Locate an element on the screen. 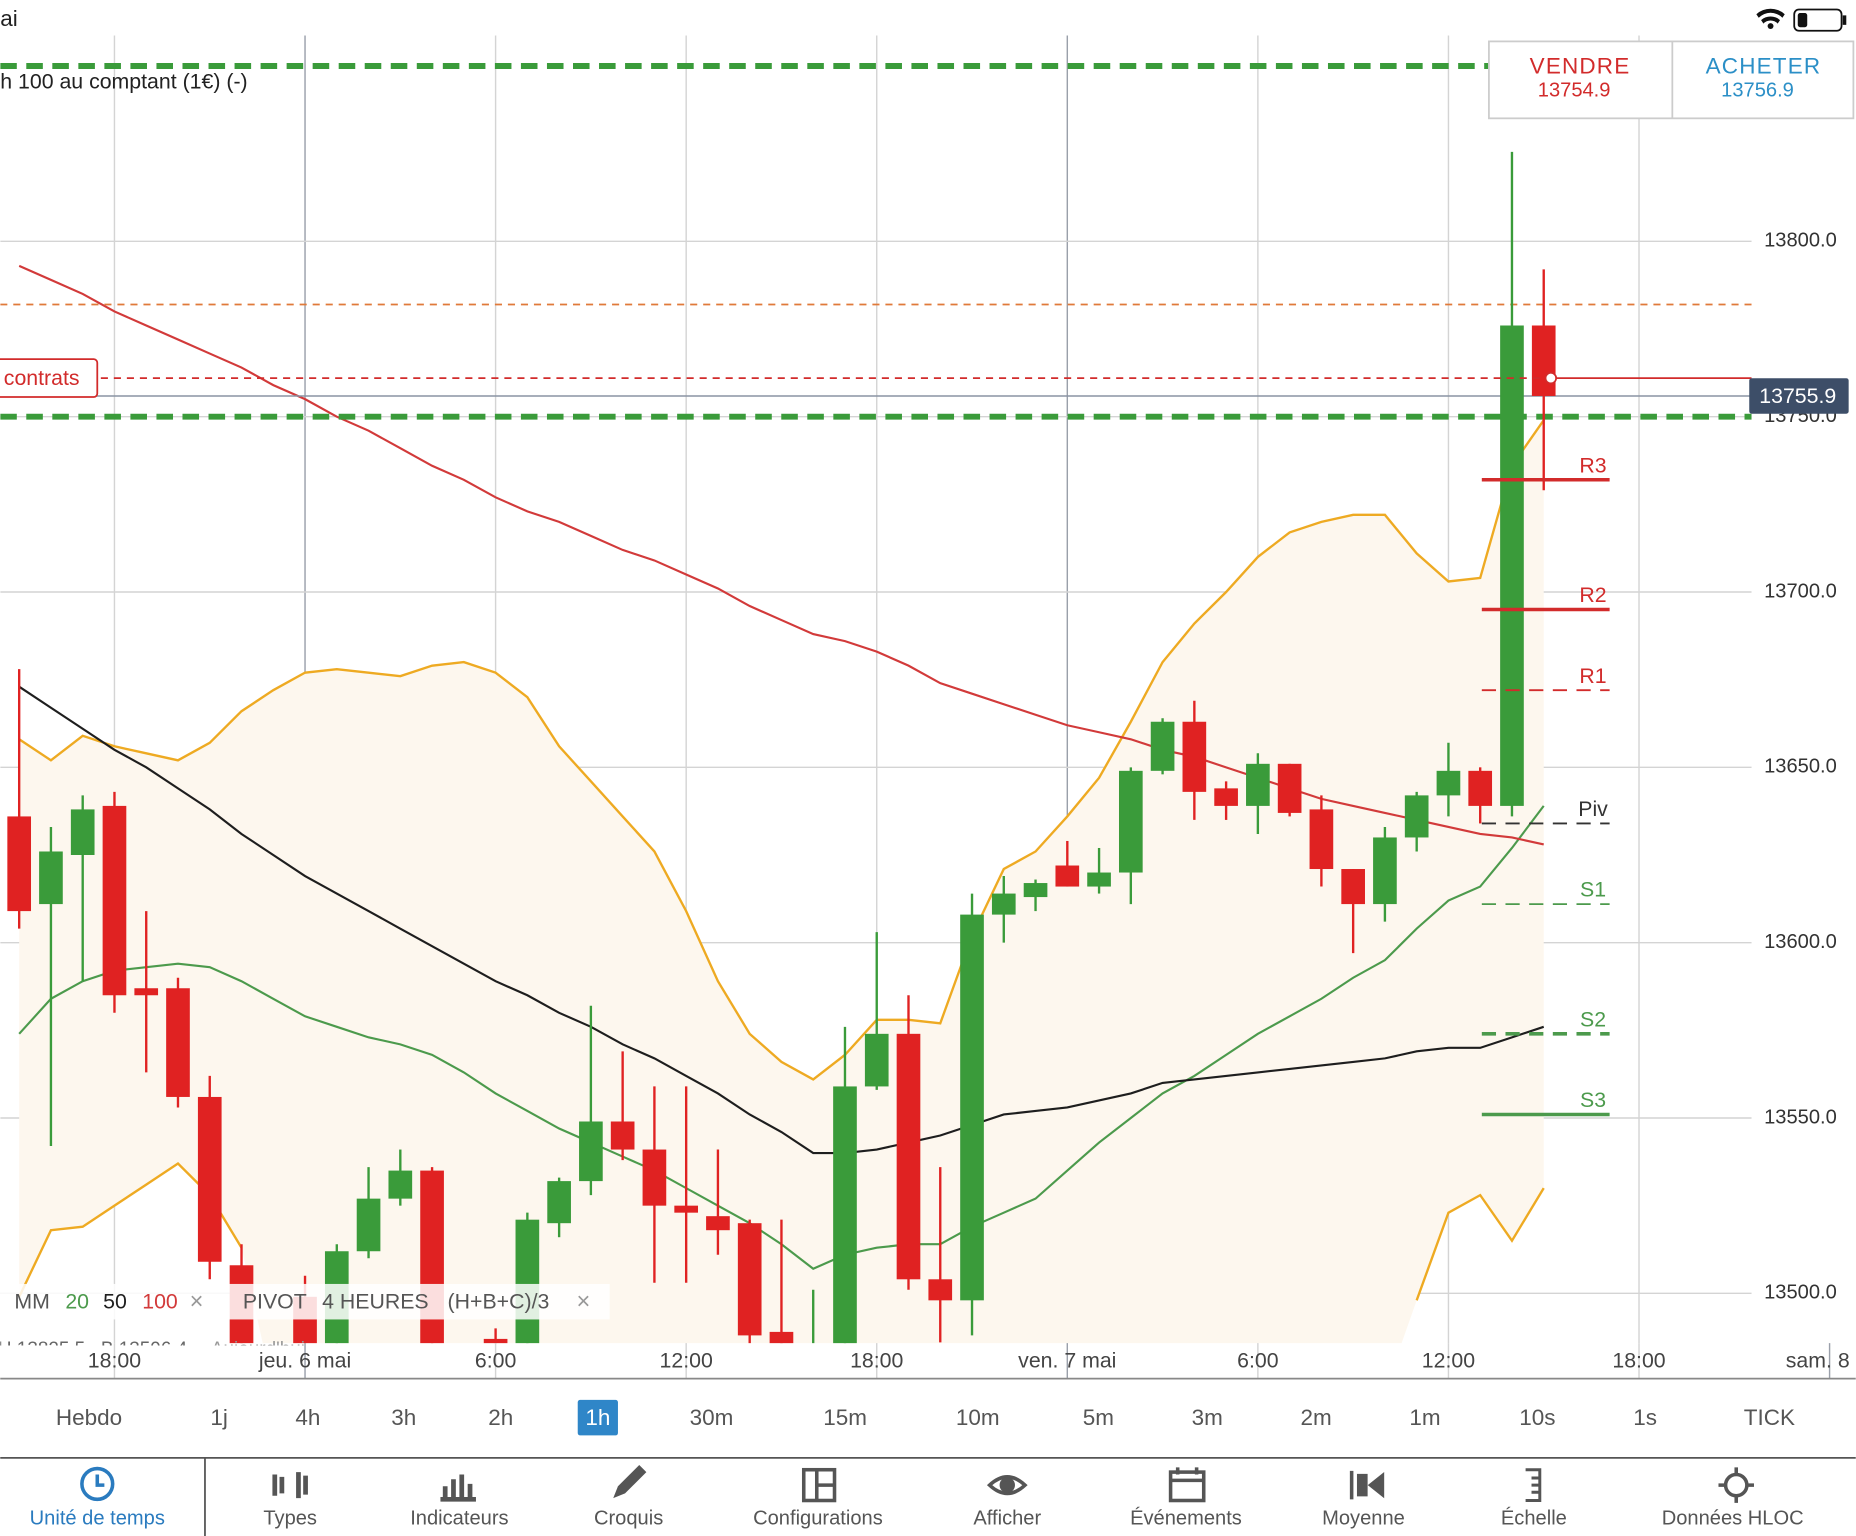 This screenshot has width=1856, height=1536. toolbar-button: Types is located at coordinates (290, 1519).